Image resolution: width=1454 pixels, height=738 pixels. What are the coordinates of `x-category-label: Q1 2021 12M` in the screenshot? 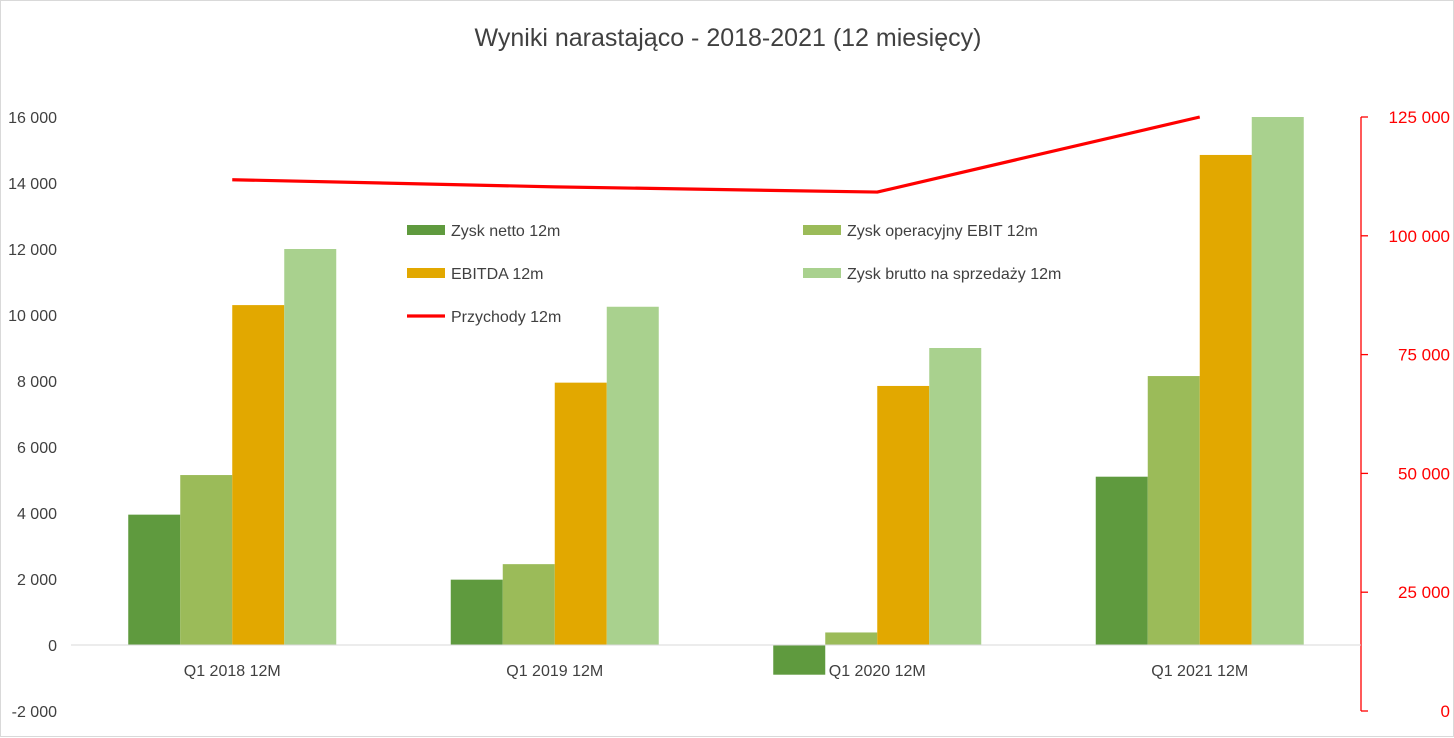 It's located at (1199, 671).